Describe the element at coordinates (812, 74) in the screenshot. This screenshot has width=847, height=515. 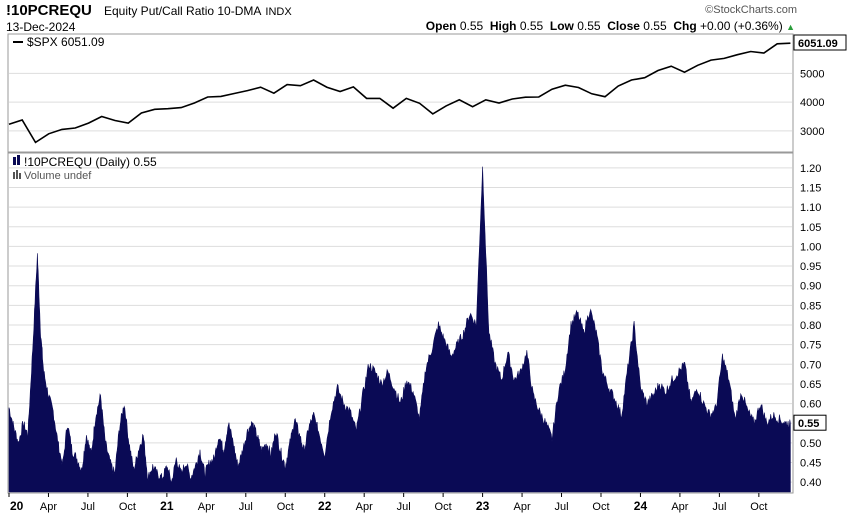
I see `spx-y-tick-label: 5000` at that location.